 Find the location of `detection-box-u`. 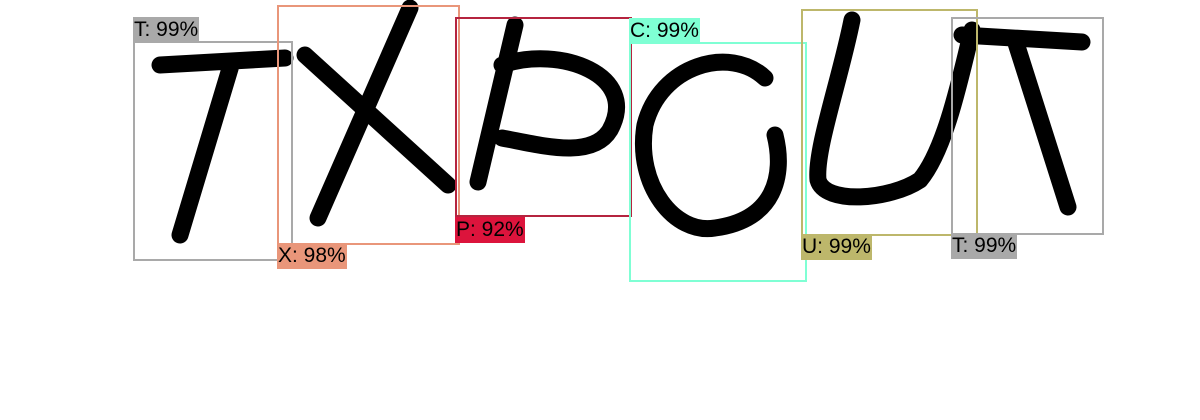

detection-box-u is located at coordinates (889, 122).